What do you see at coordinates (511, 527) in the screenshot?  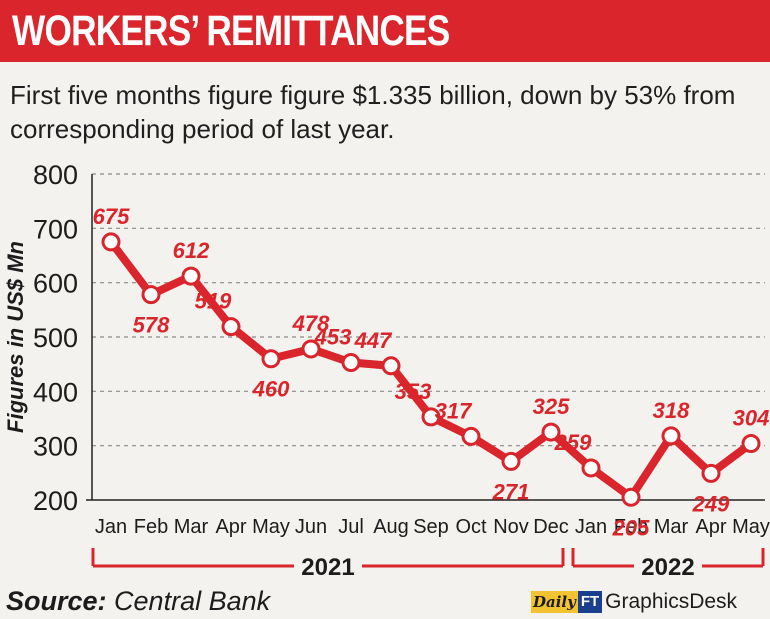 I see `x-tick-label: Nov` at bounding box center [511, 527].